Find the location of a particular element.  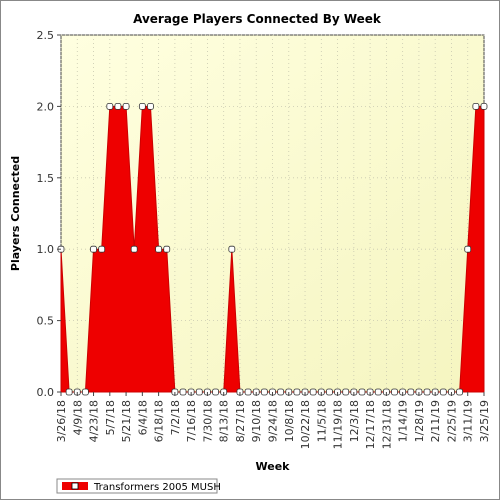

x-tick-label: 9/10/18 is located at coordinates (256, 421).